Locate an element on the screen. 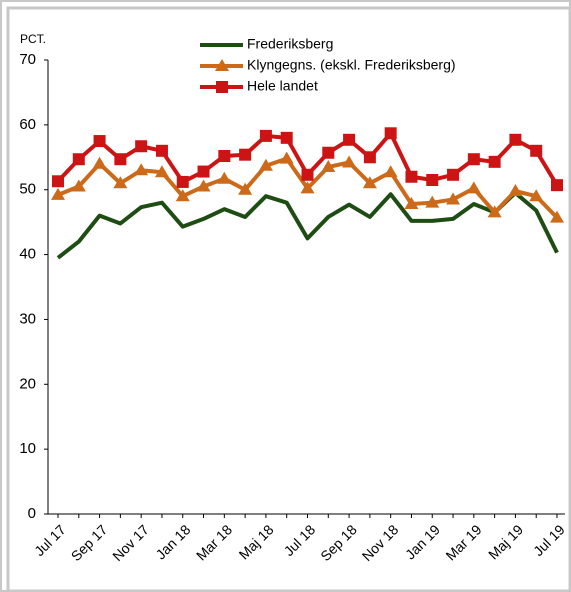  y-axis-label: PCT. is located at coordinates (33, 39).